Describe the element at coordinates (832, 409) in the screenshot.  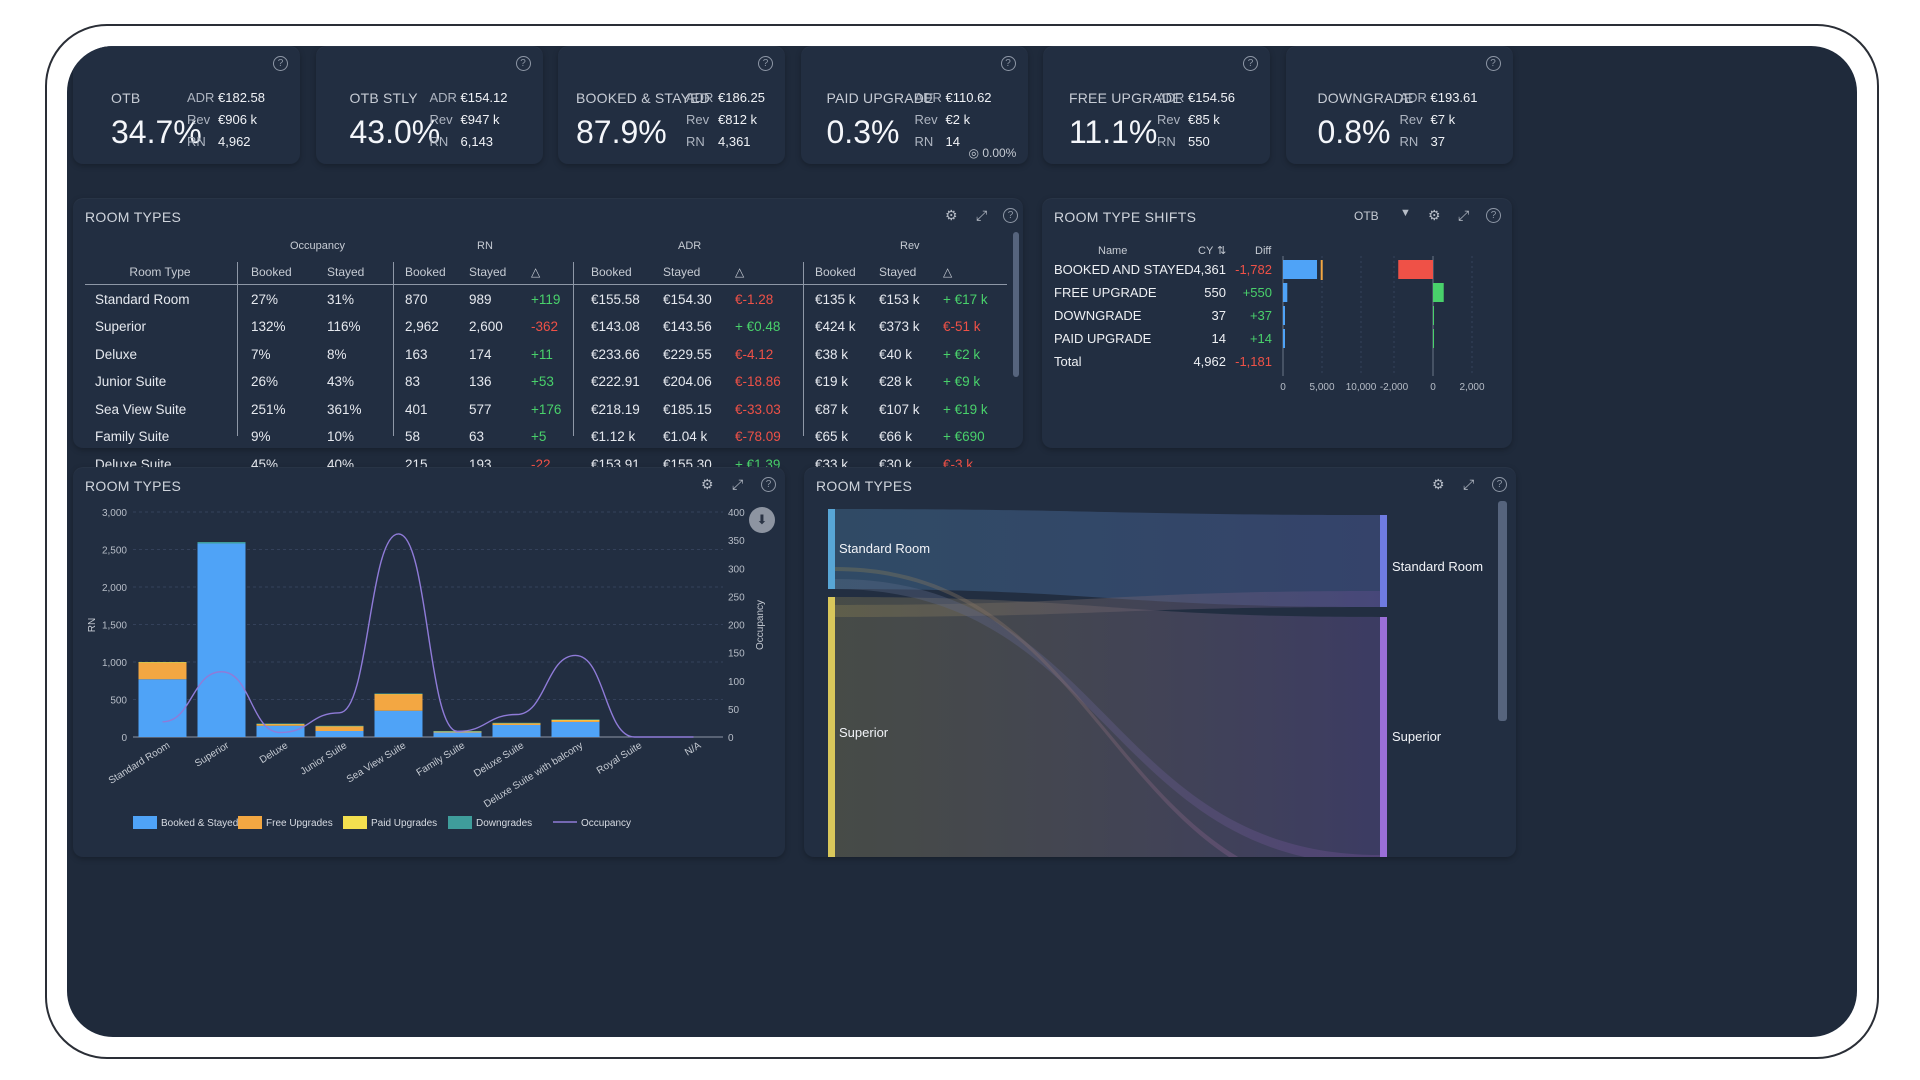
I see `cell-rev-b: €87 k` at that location.